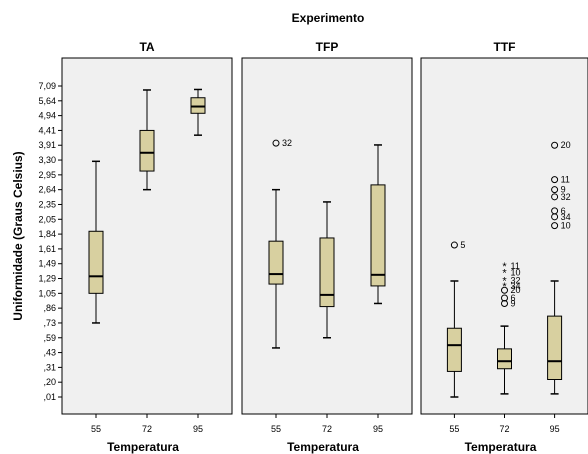 Image resolution: width=588 pixels, height=454 pixels. What do you see at coordinates (565, 180) in the screenshot?
I see `outlier-label: 11` at bounding box center [565, 180].